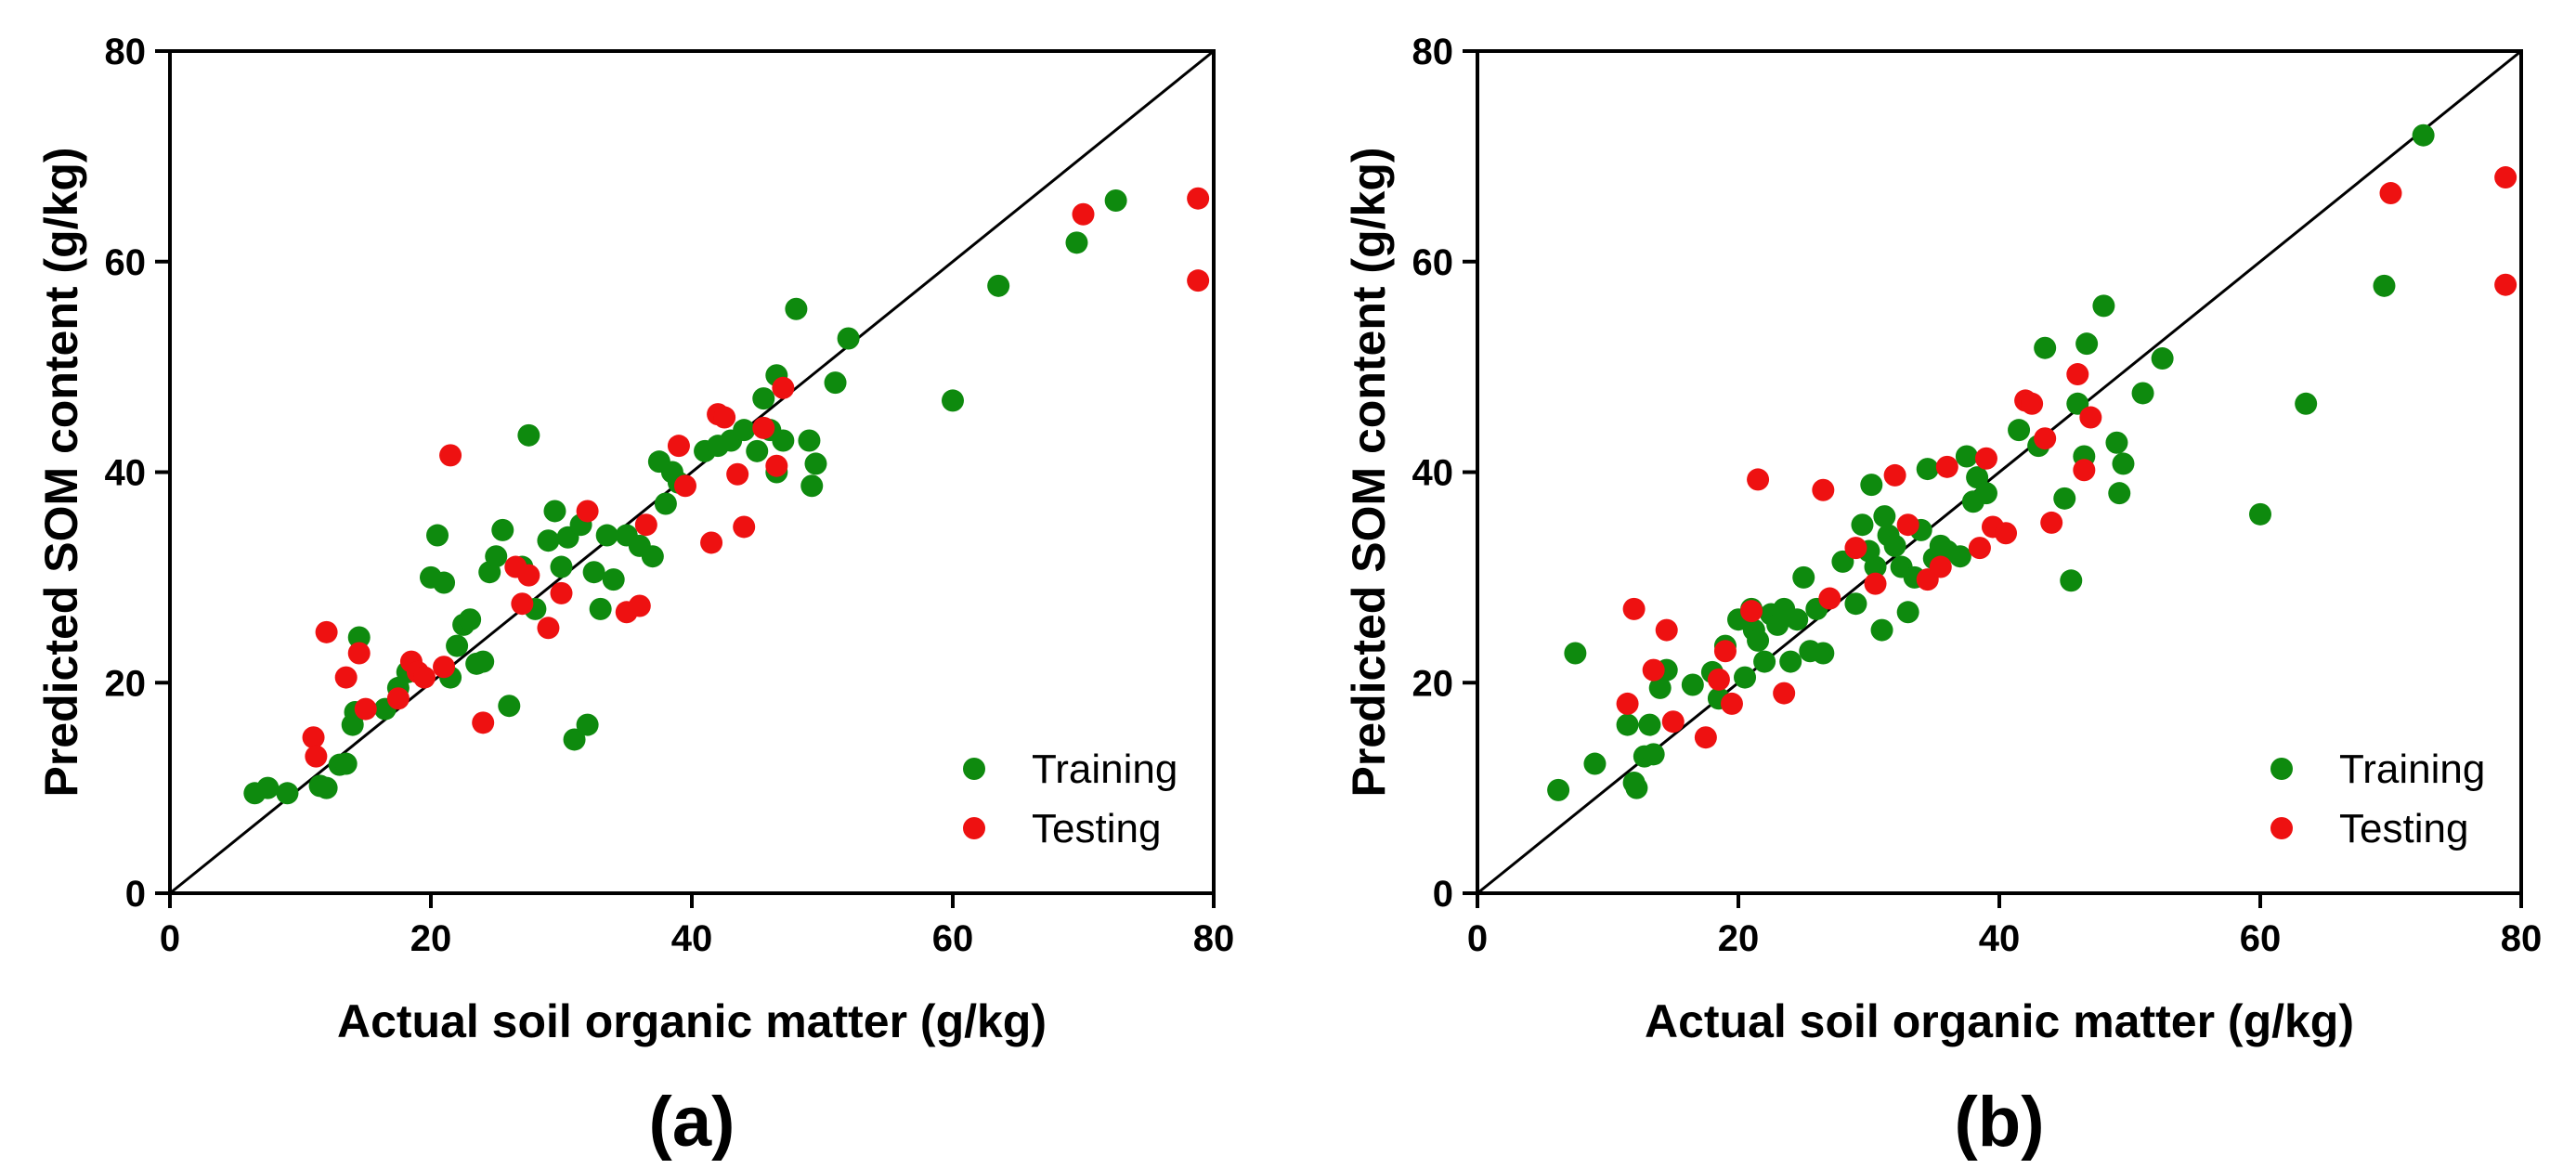 This screenshot has width=2576, height=1169. I want to click on x-tick-label: 40, so click(2000, 938).